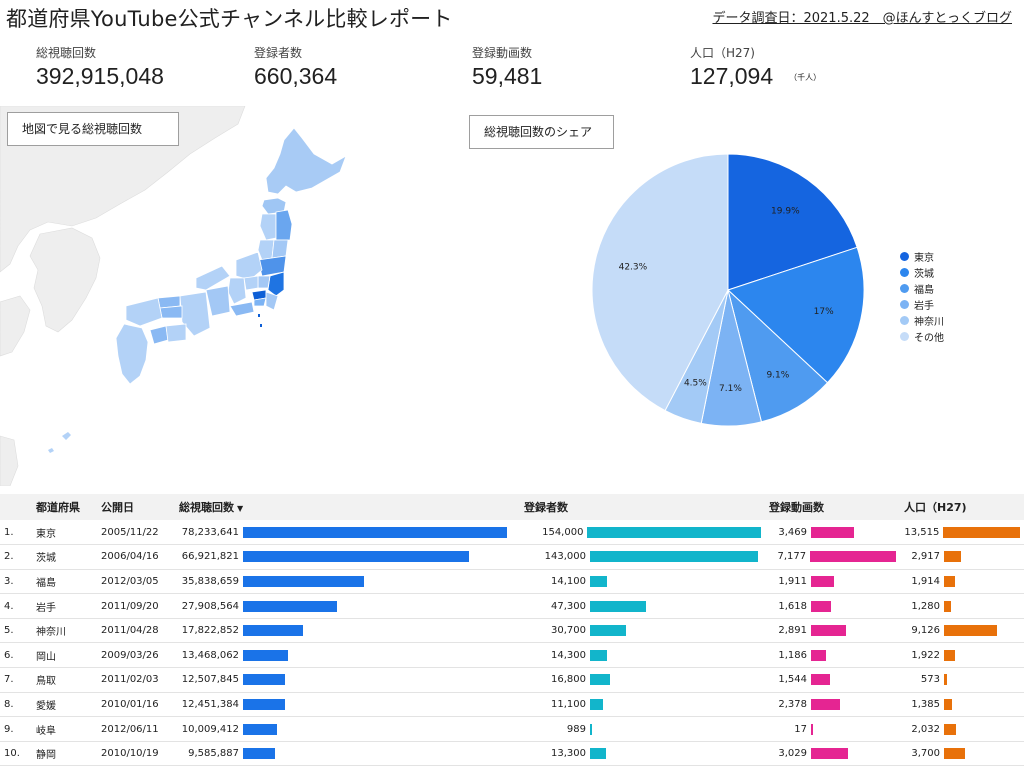 This screenshot has height=766, width=1024. I want to click on prefecture-okayama, so click(171, 312).